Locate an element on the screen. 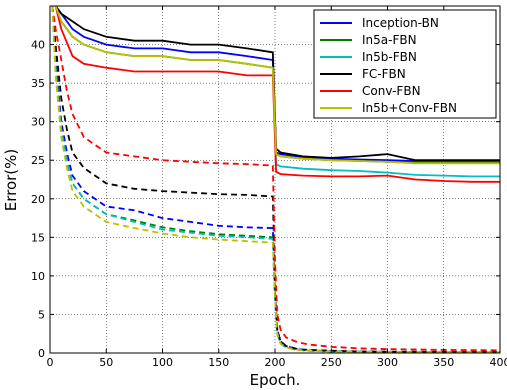  x-tick-label: 200 is located at coordinates (275, 362).